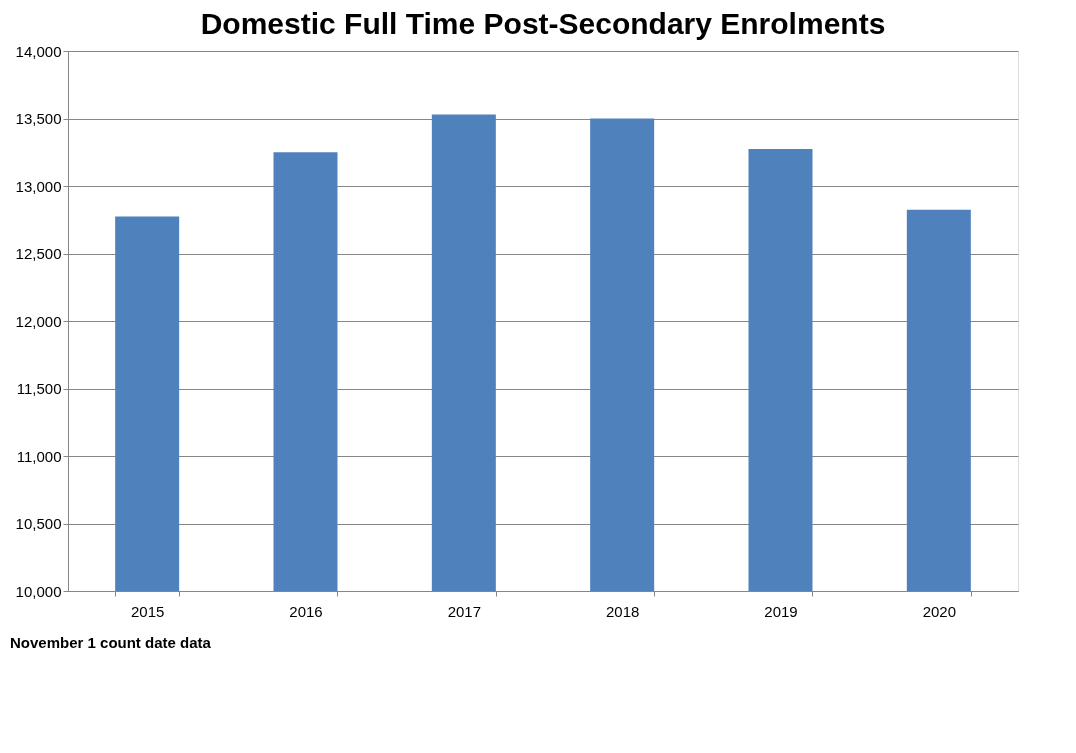 This screenshot has height=753, width=1076. Describe the element at coordinates (939, 611) in the screenshot. I see `x-tick-label: 2020` at that location.